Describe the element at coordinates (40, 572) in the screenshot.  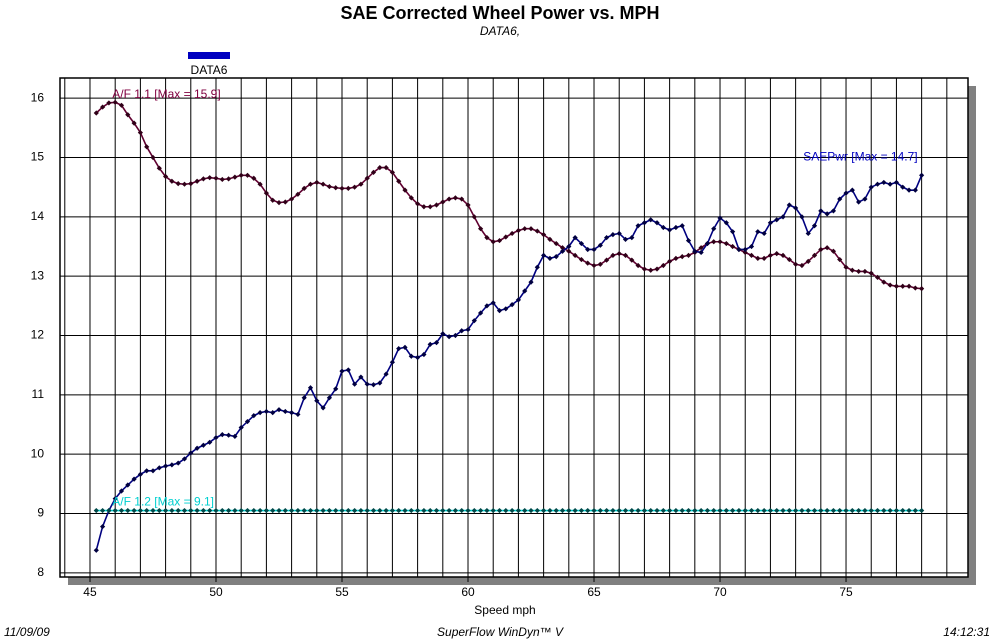
I see `y-tick-label: 8` at that location.